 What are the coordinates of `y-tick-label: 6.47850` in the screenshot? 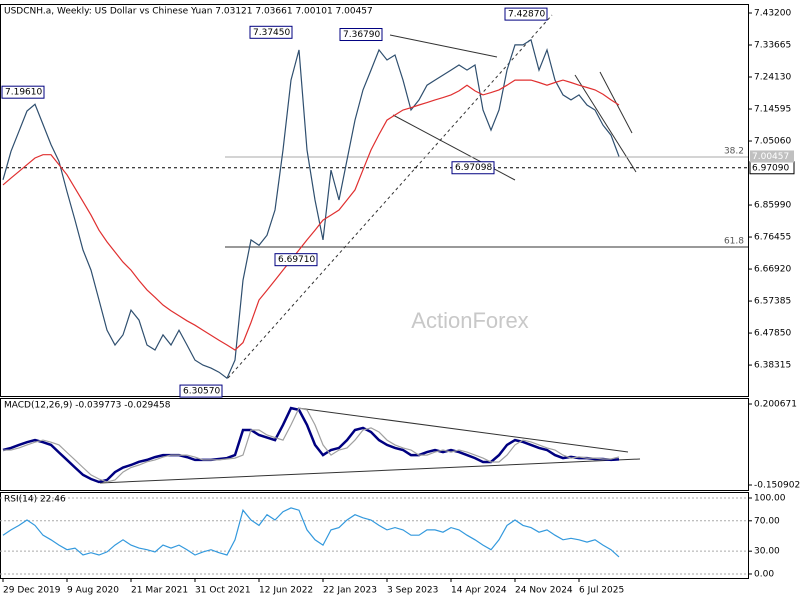 It's located at (772, 334).